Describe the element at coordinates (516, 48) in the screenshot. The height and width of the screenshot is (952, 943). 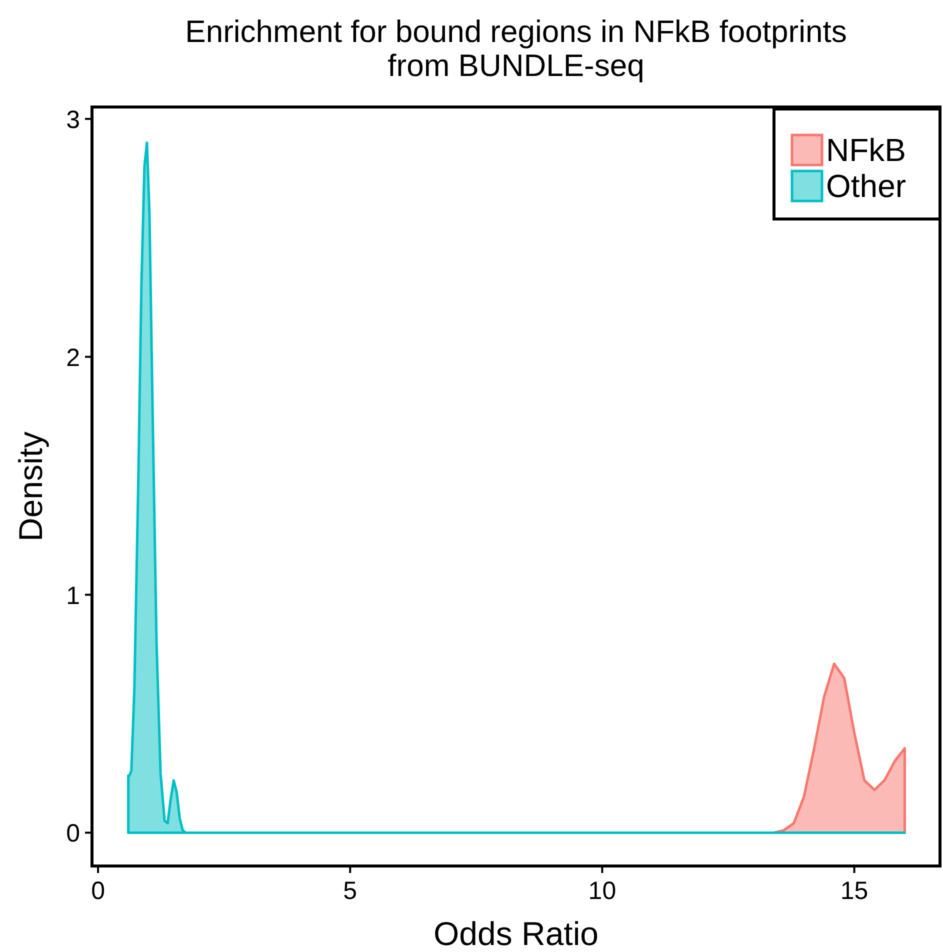
I see `chart-title: Enrichment for bound regions in NFkB footprints from BUNDLE-seq` at that location.